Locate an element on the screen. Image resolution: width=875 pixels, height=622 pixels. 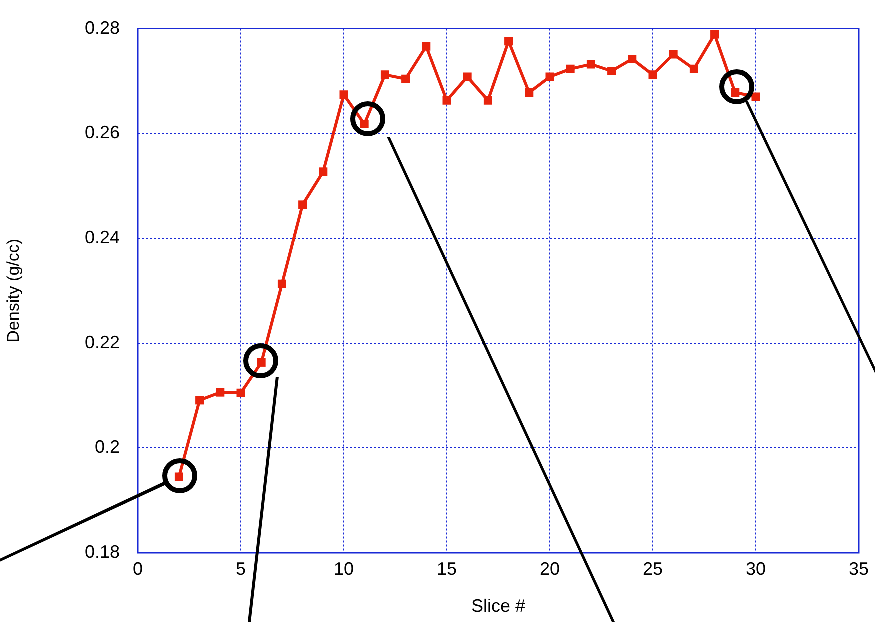
x-axis-title: Slice # is located at coordinates (498, 606).